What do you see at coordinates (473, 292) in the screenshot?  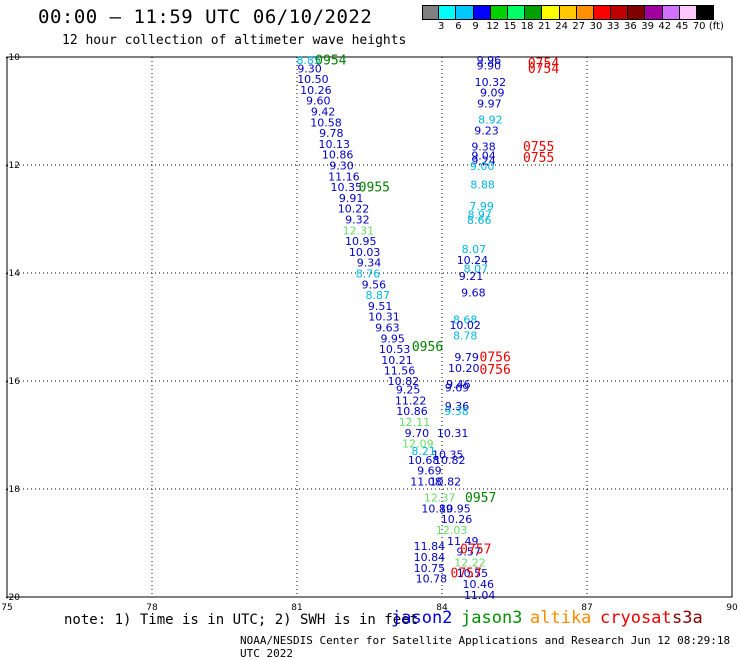 I see `wave-height-value: 9.68` at bounding box center [473, 292].